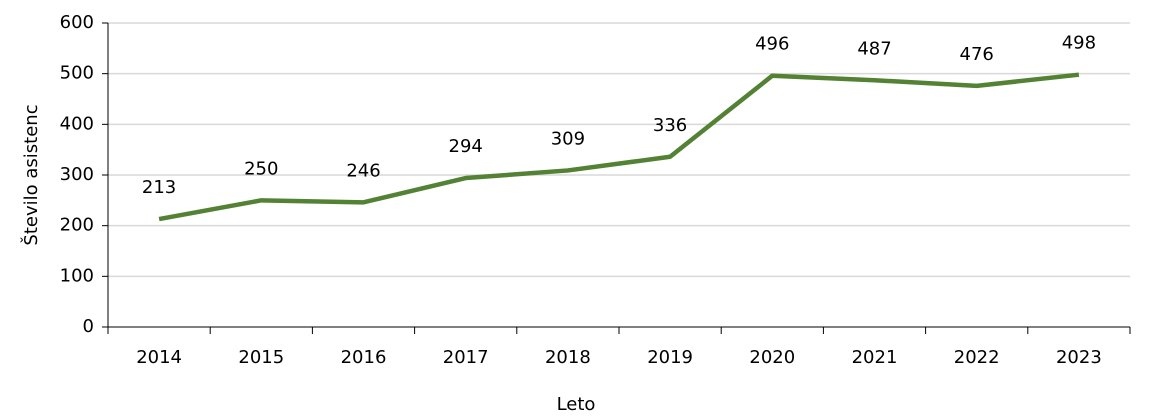  Describe the element at coordinates (576, 404) in the screenshot. I see `x-axis-label: Leto` at that location.